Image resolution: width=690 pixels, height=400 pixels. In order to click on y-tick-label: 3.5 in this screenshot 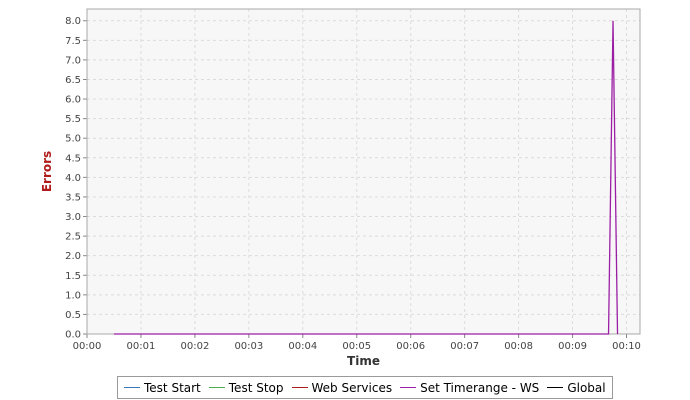, I will do `click(73, 197)`.